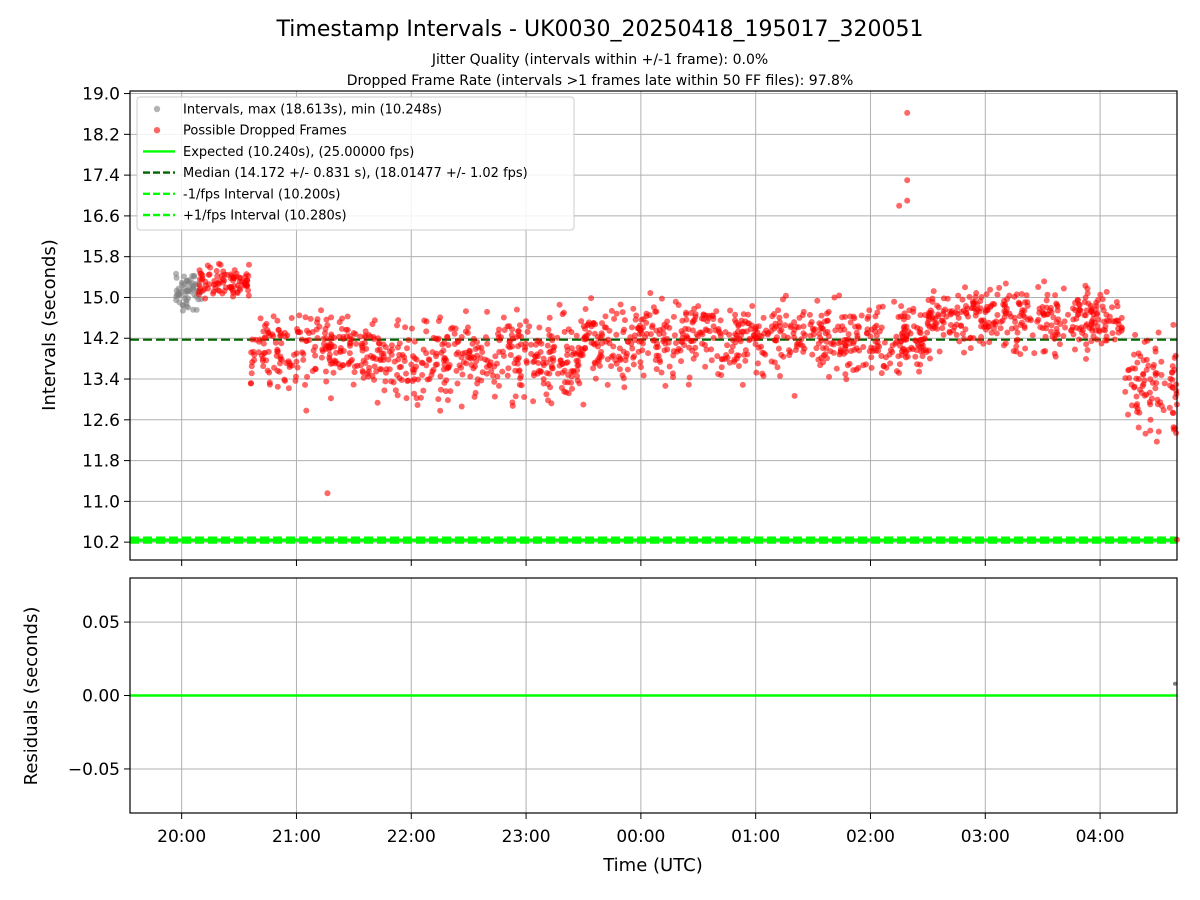 This screenshot has width=1200, height=900. I want to click on bottom-y-tick-label: 0.00, so click(101, 697).